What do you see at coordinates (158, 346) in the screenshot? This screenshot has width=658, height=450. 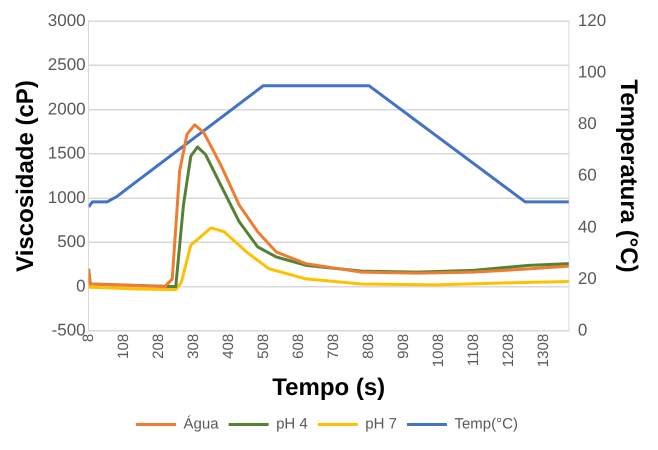 I see `x-tick-label: 208` at bounding box center [158, 346].